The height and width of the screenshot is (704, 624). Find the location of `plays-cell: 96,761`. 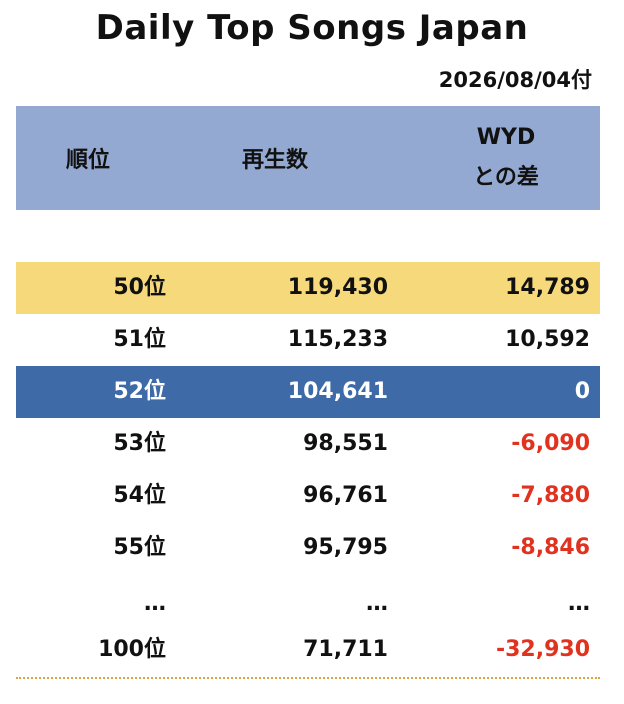

plays-cell: 96,761 is located at coordinates (345, 495).